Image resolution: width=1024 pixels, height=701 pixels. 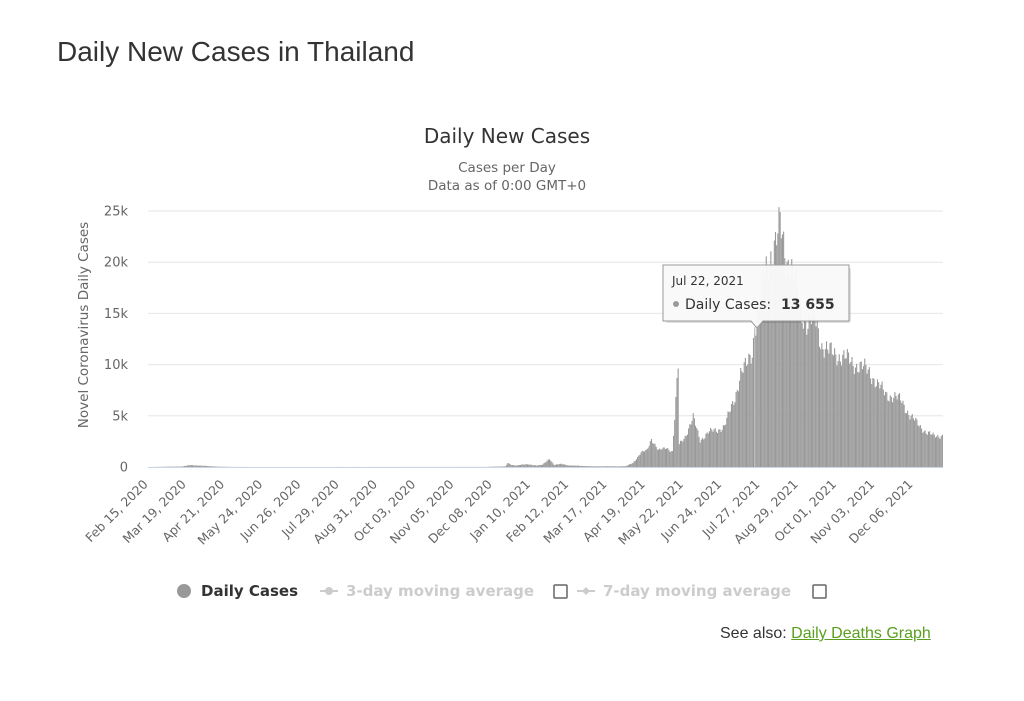 I want to click on checkbox-7-day-average, so click(x=819, y=591).